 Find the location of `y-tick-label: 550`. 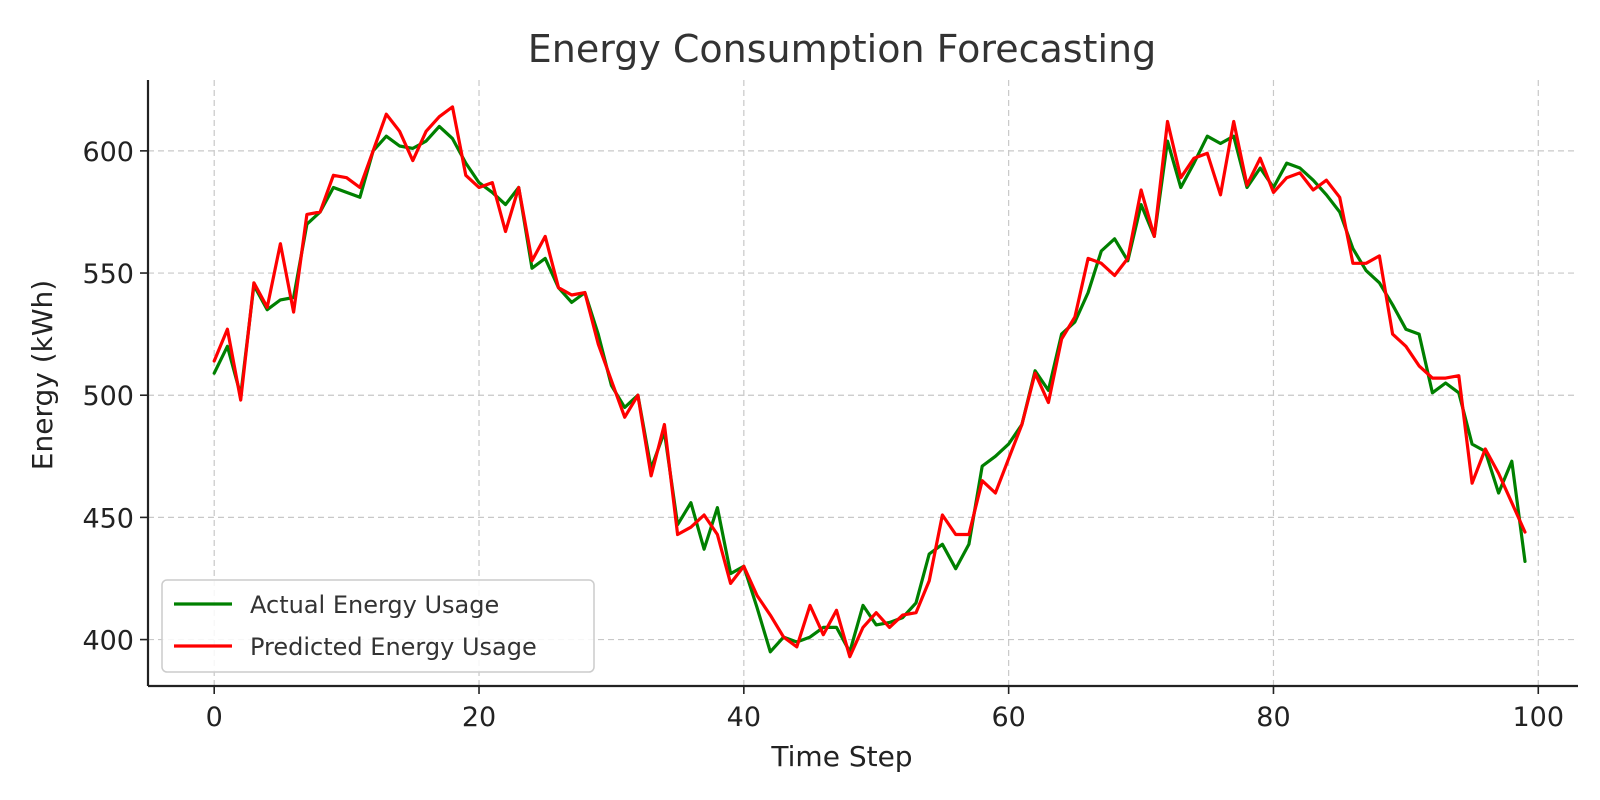

y-tick-label: 550 is located at coordinates (108, 274).